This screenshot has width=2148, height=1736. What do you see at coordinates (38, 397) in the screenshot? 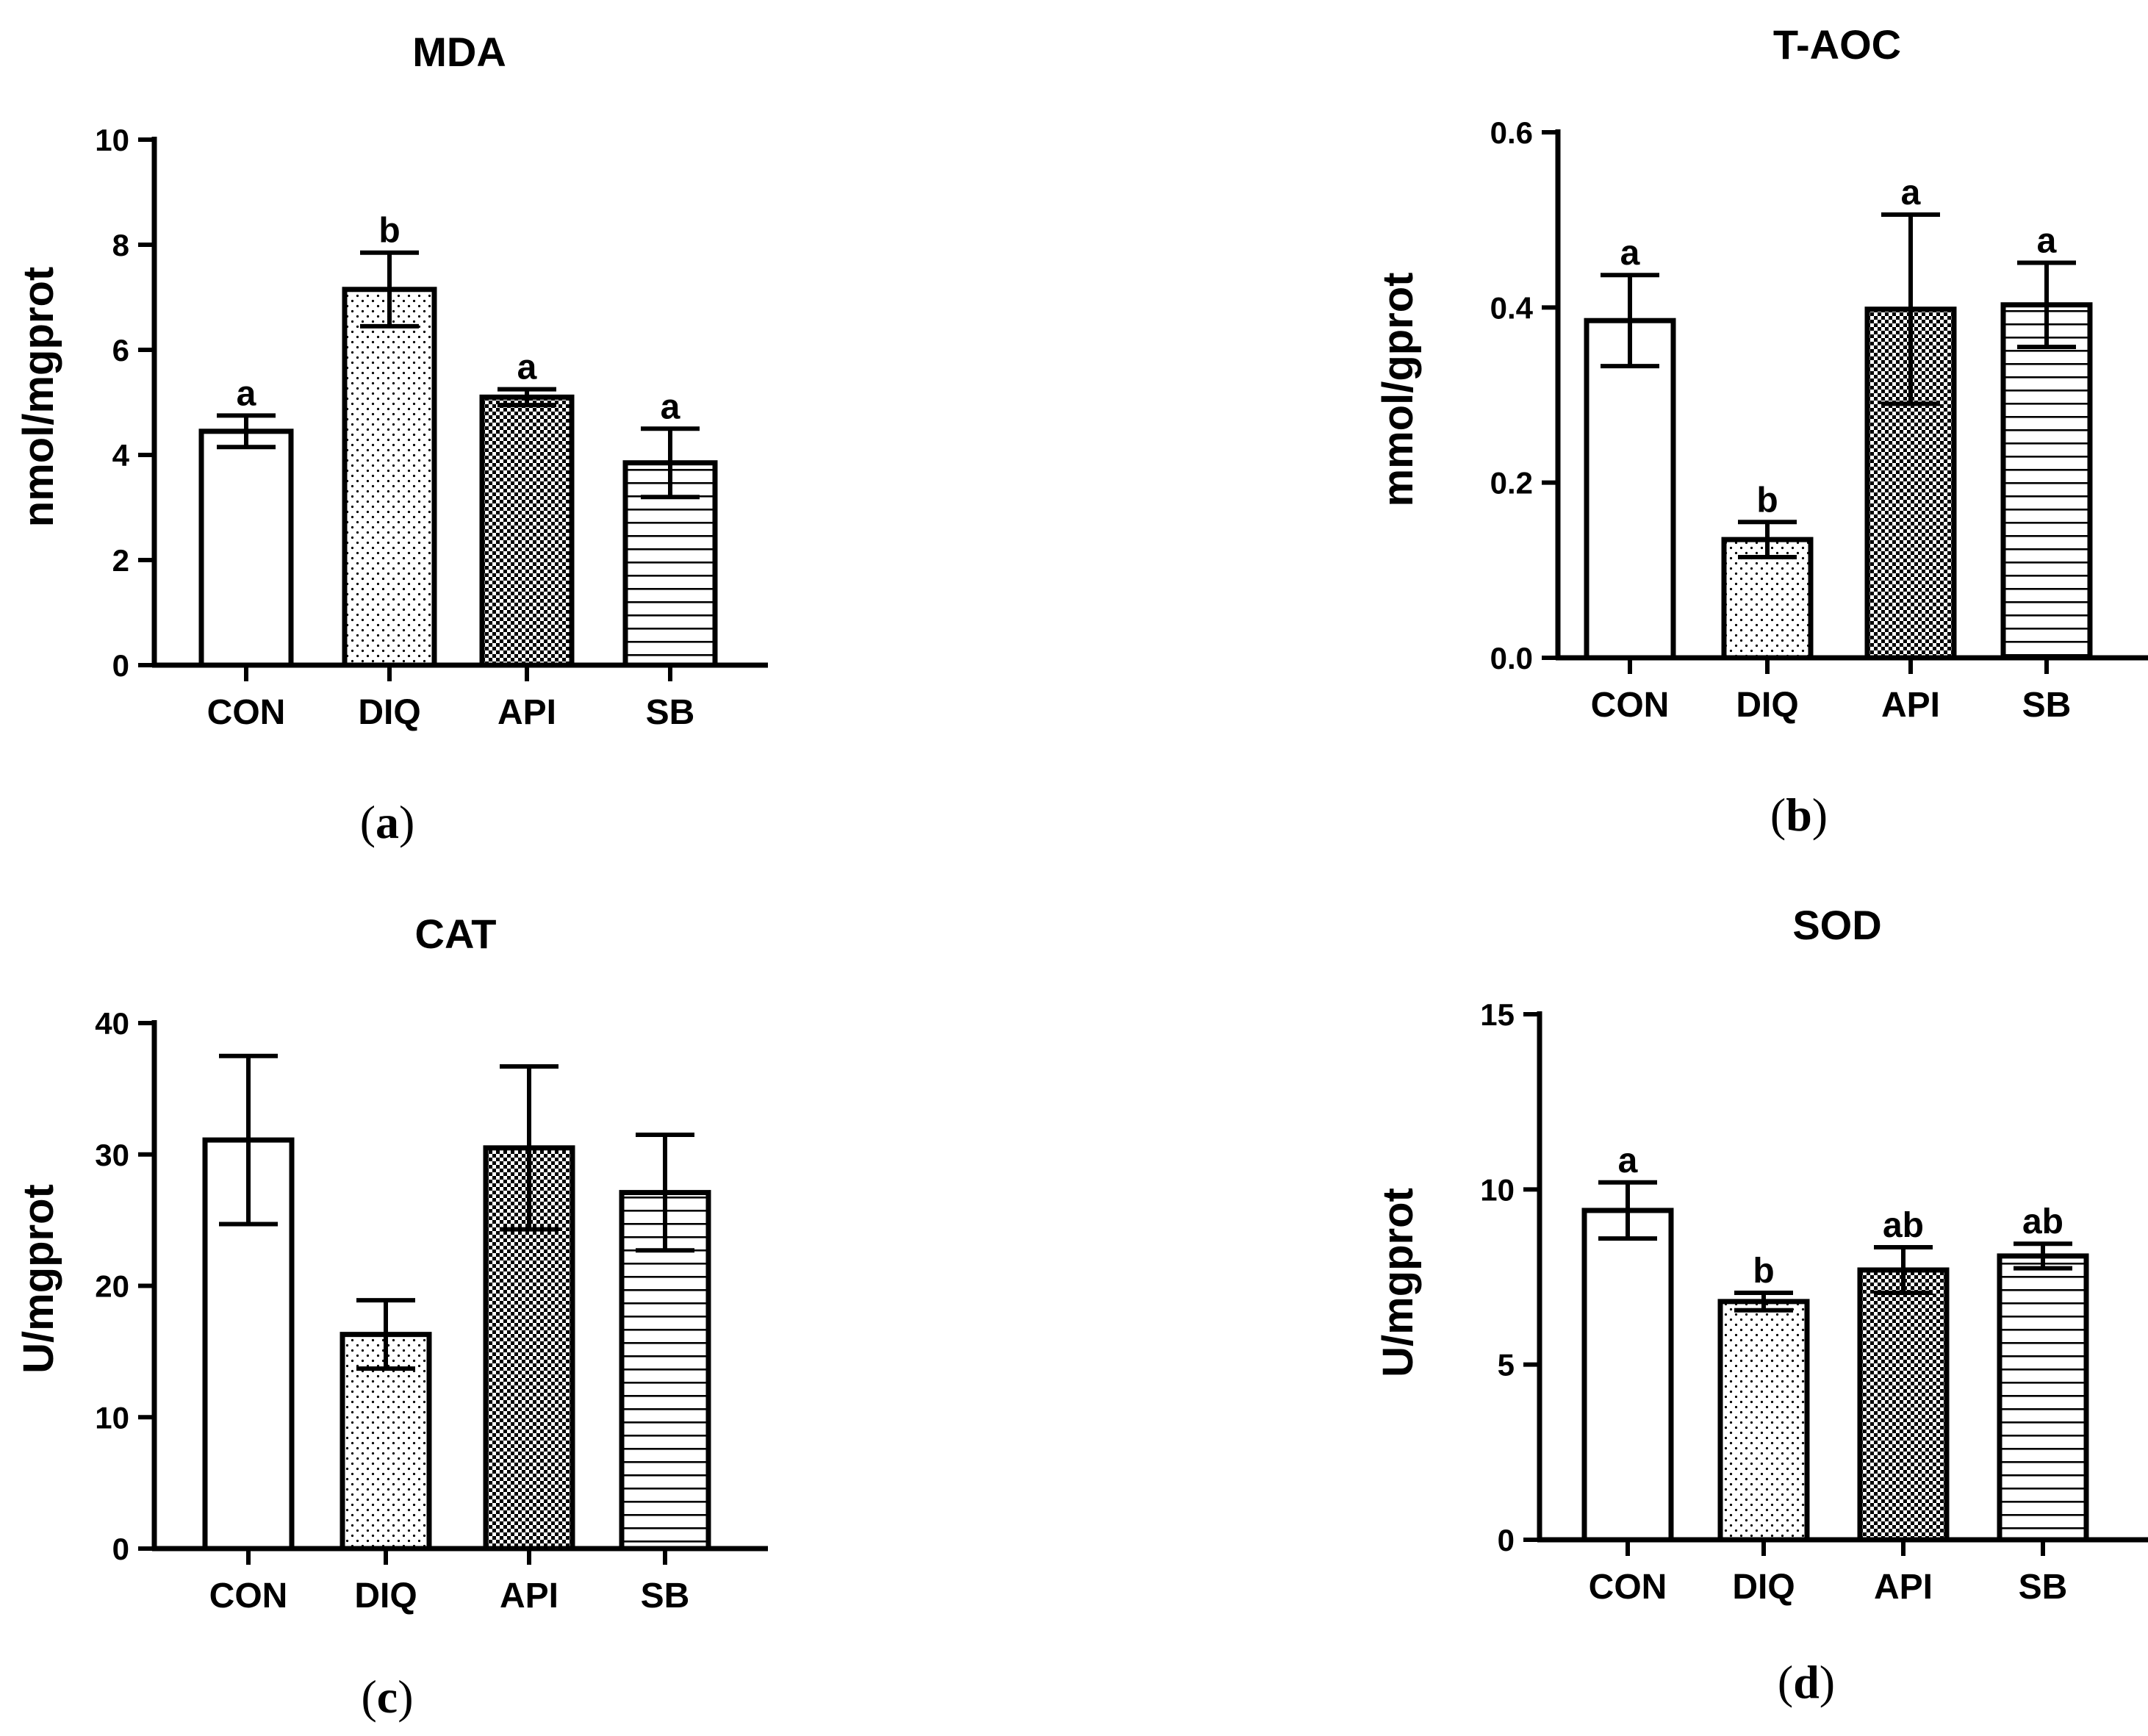
I see `y-axis-label: nmol/mgprot` at bounding box center [38, 397].